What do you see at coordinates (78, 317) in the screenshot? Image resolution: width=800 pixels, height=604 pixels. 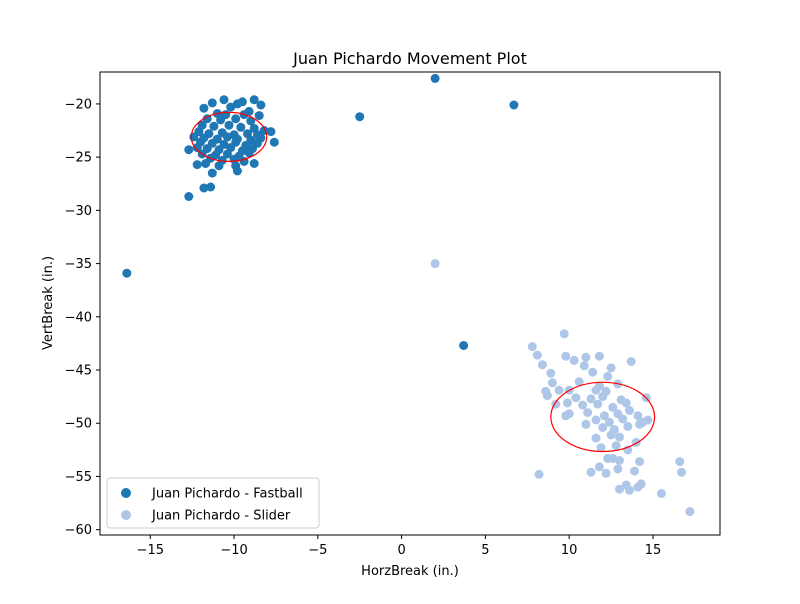 I see `y-tick-label: −40` at bounding box center [78, 317].